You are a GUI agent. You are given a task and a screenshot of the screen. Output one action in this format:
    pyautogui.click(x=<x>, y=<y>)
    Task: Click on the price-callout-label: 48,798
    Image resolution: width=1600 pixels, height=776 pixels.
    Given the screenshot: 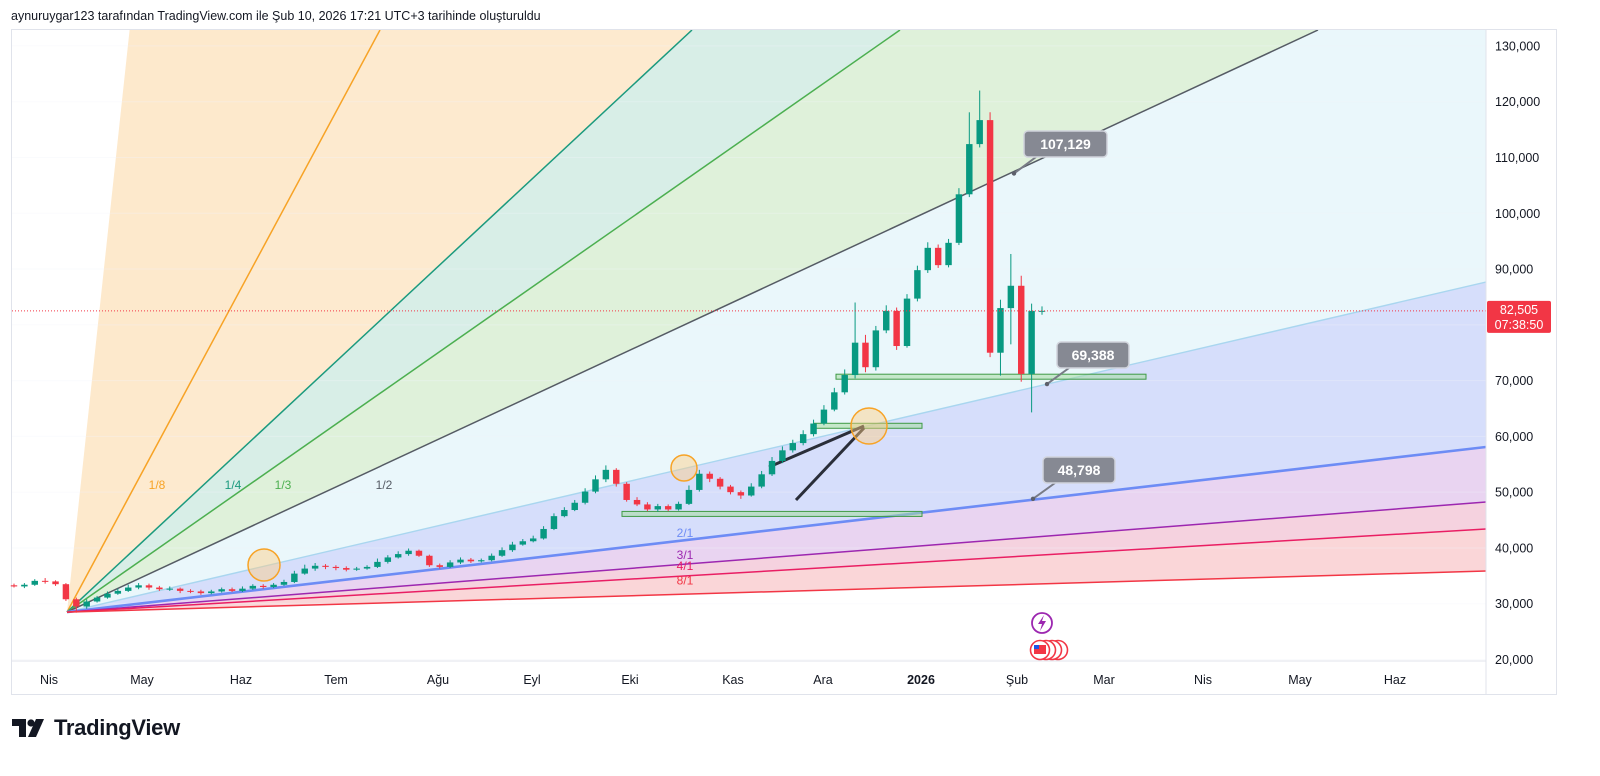 What is the action you would take?
    pyautogui.click(x=1079, y=470)
    